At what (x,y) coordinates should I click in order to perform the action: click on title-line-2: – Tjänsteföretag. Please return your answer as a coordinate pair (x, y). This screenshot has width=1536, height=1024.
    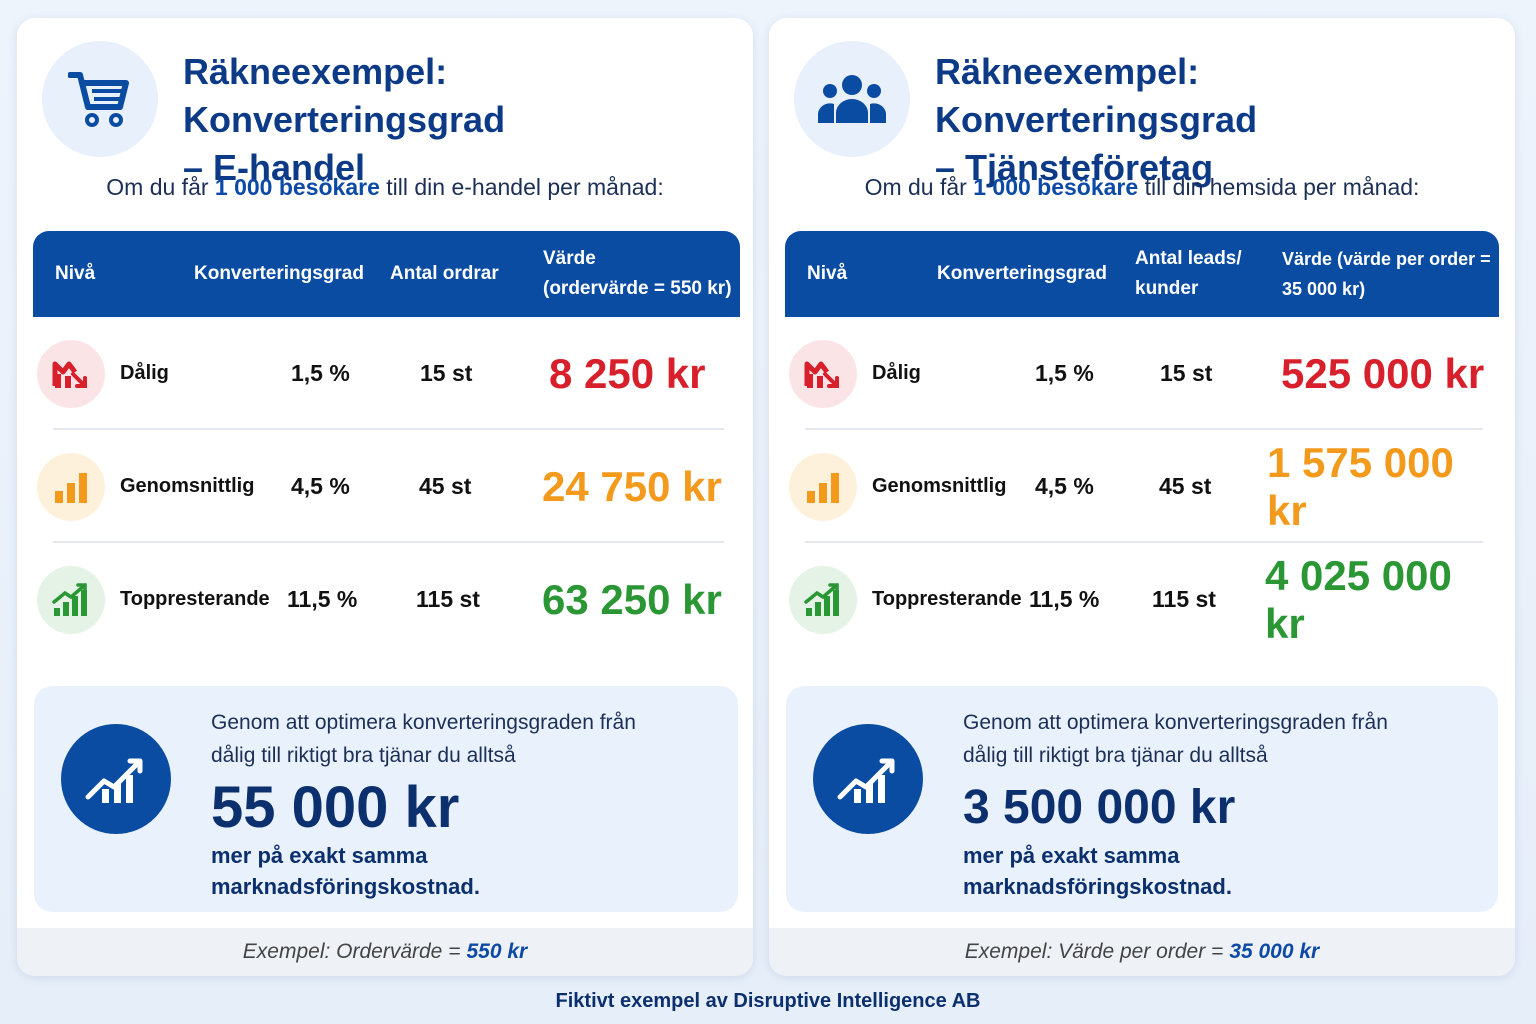
    Looking at the image, I should click on (1074, 167).